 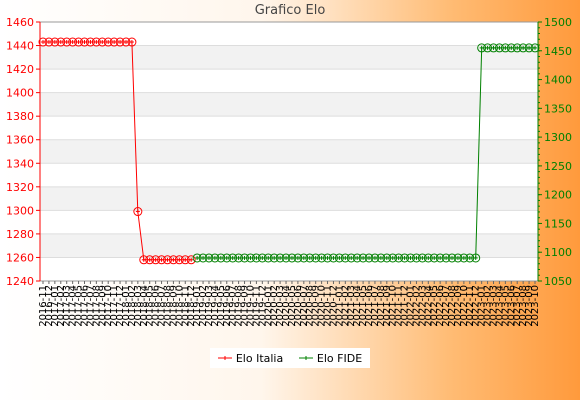 What do you see at coordinates (316, 306) in the screenshot?
I see `x-tick-label: 2020-09` at bounding box center [316, 306].